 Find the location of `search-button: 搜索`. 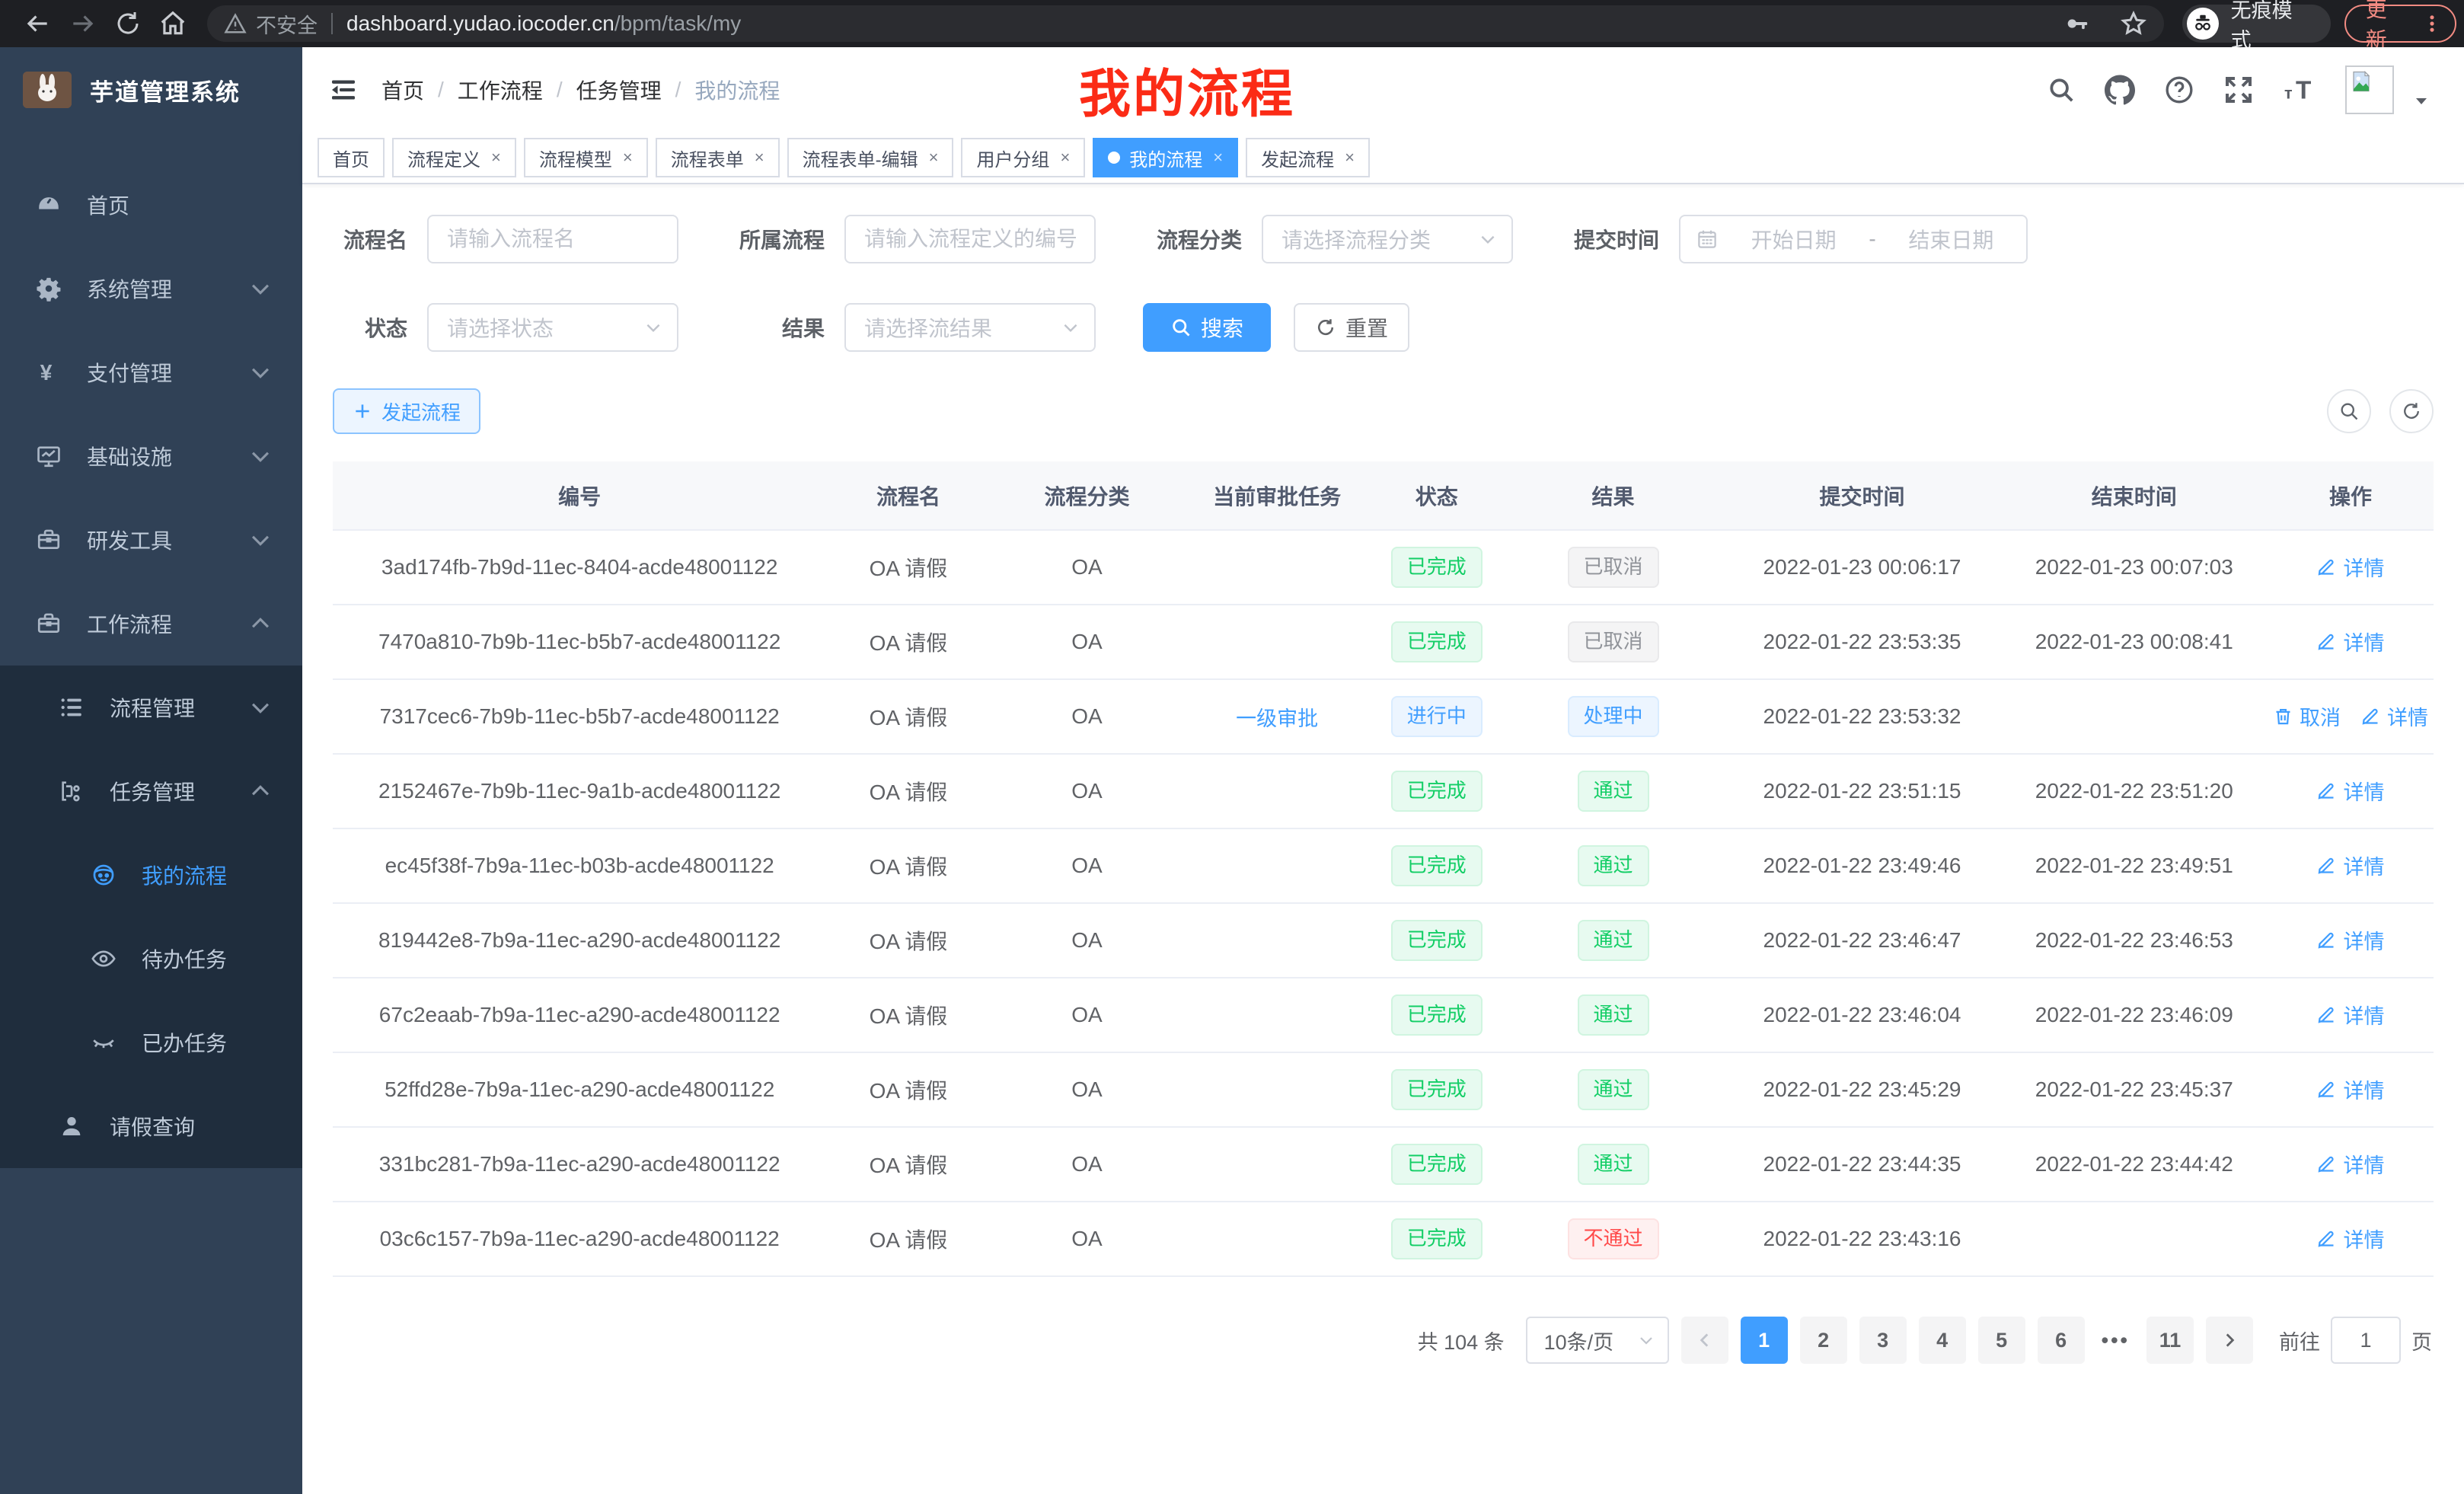

search-button: 搜索 is located at coordinates (1207, 327).